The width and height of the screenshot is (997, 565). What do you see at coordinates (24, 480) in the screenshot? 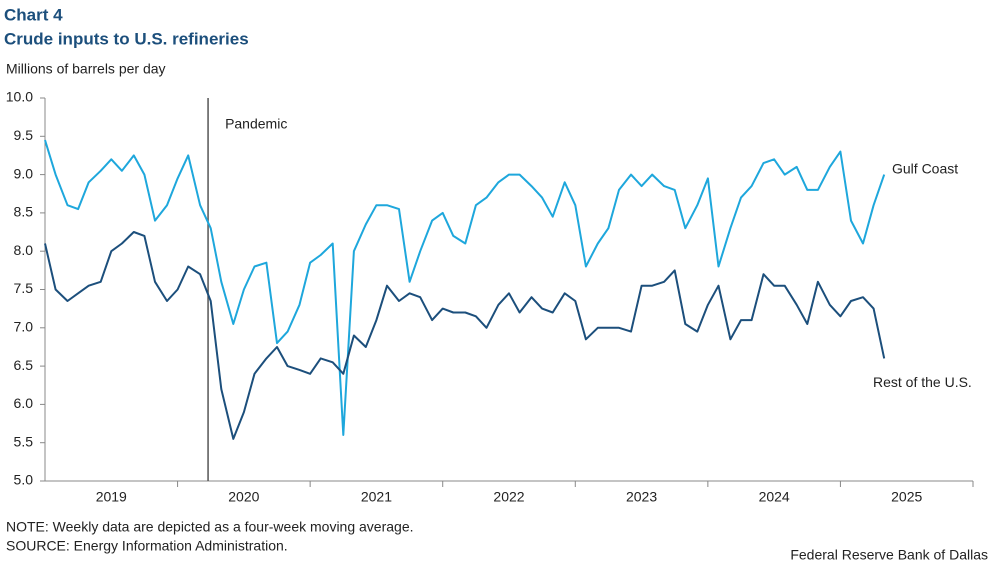
I see `y-tick-label: 5.0` at bounding box center [24, 480].